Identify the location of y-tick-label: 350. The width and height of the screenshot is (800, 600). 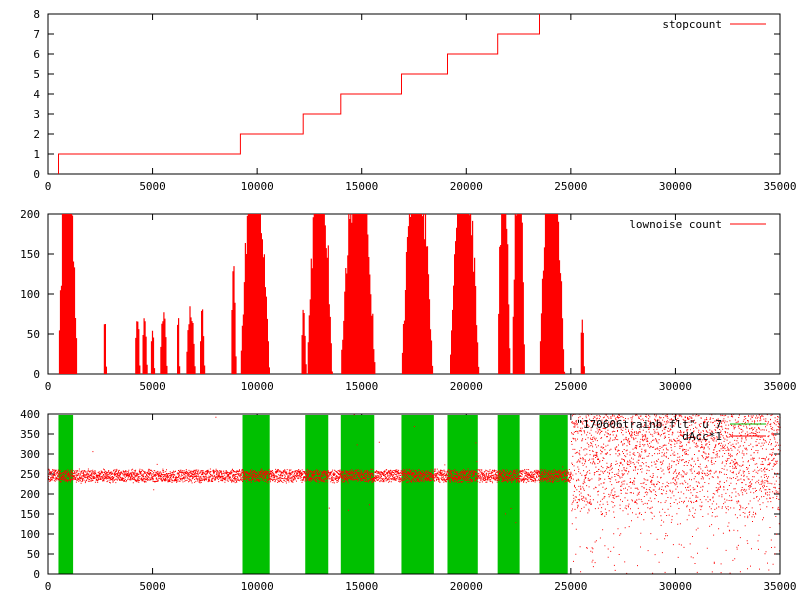
(30, 434).